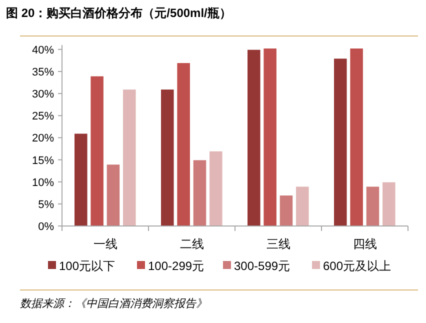  Describe the element at coordinates (176, 266) in the screenshot. I see `legend-label: 100-299元` at that location.